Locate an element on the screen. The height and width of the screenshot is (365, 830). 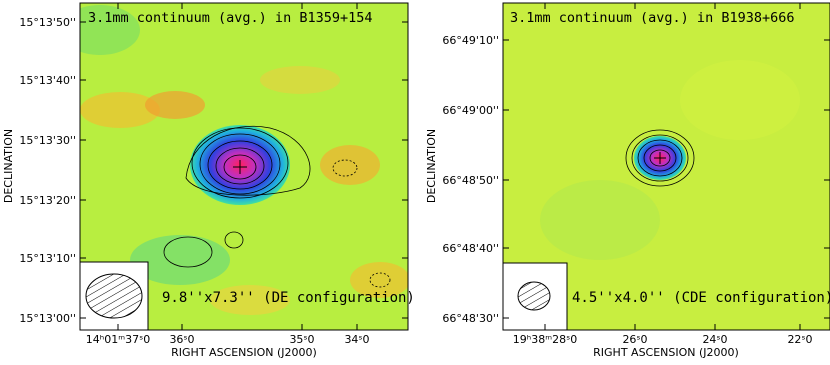
panel-title: 3.1mm continuum (avg.) in B1359+154 is located at coordinates (230, 18).